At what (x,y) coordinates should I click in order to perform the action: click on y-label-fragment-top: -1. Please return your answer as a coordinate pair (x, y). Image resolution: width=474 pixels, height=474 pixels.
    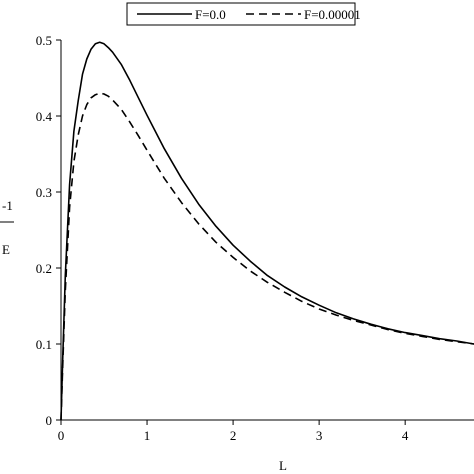
    Looking at the image, I should click on (7, 205).